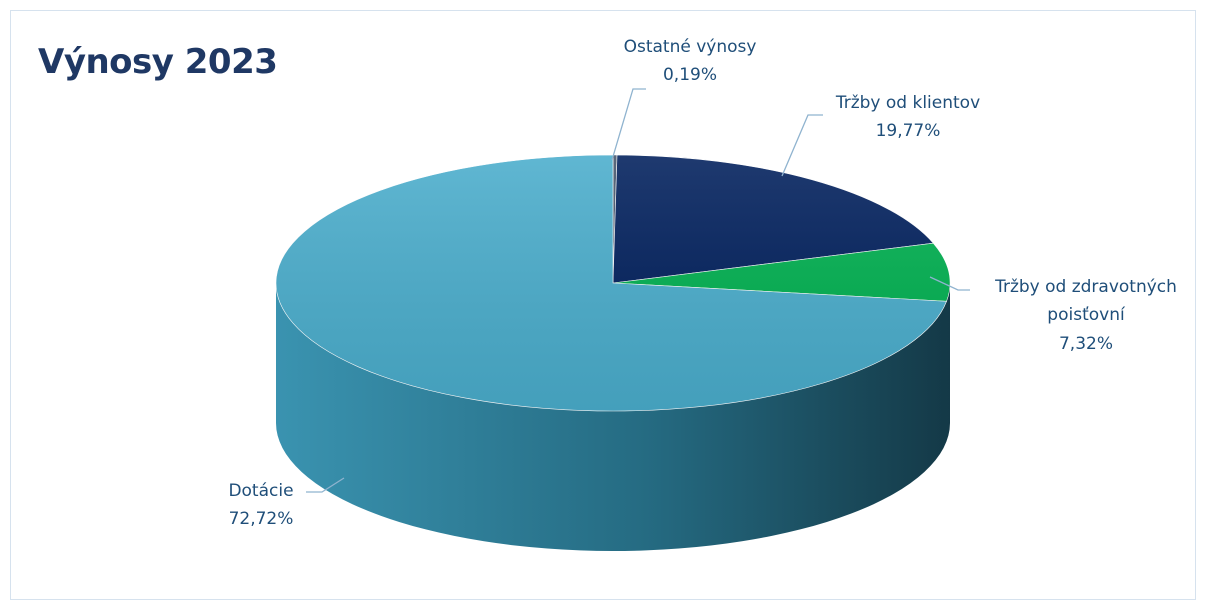 The image size is (1208, 612). I want to click on label-trzby-od-zdravotnych-poistovni: Tržby od zdravotných poisťovní 7,32%, so click(1085, 315).